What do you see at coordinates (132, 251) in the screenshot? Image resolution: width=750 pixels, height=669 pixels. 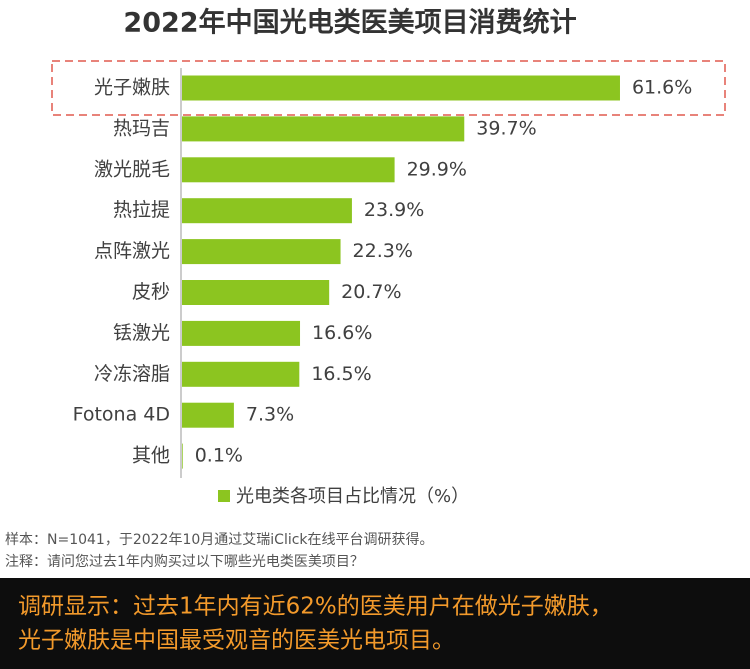 I see `y-tick-label: 点阵激光` at bounding box center [132, 251].